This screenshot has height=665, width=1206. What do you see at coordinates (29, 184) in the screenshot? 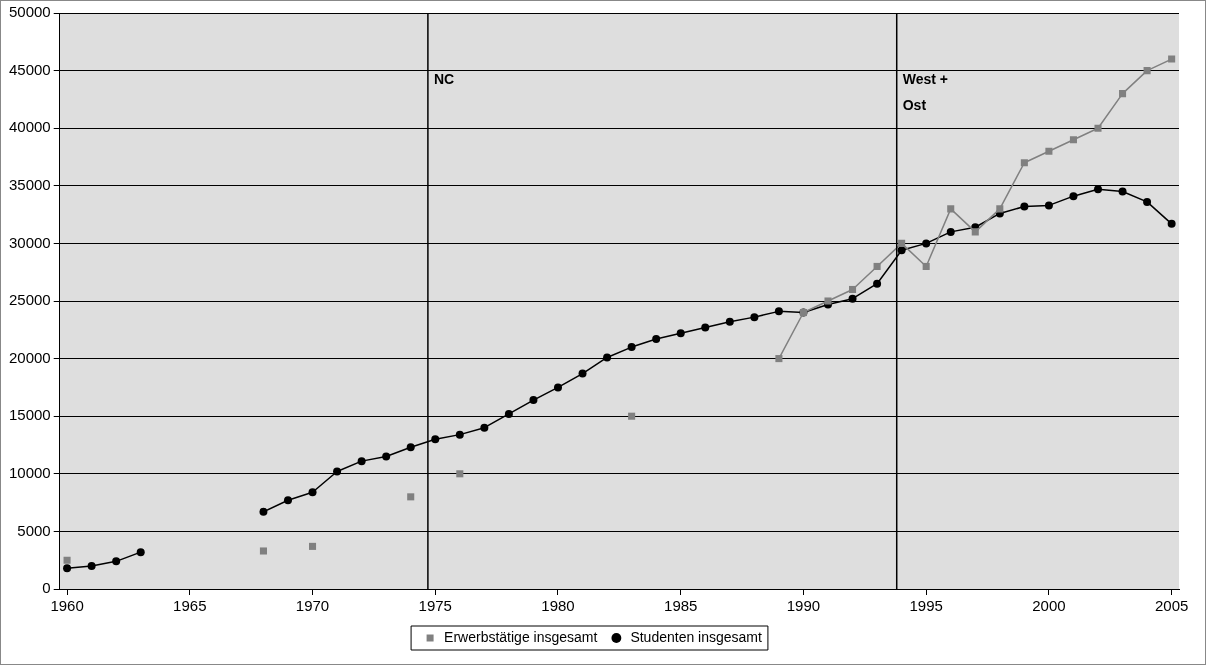
I see `y-tick-label: 35000` at bounding box center [29, 184].